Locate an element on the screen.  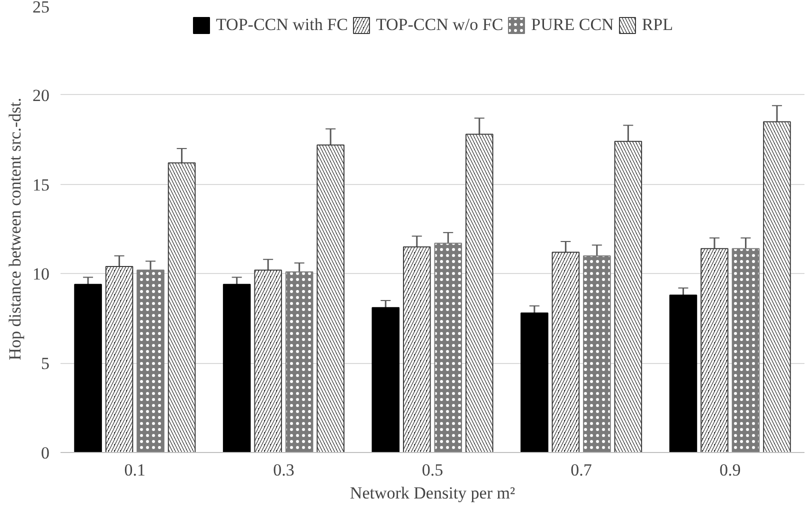
x-tick-label: 0.3 is located at coordinates (283, 470).